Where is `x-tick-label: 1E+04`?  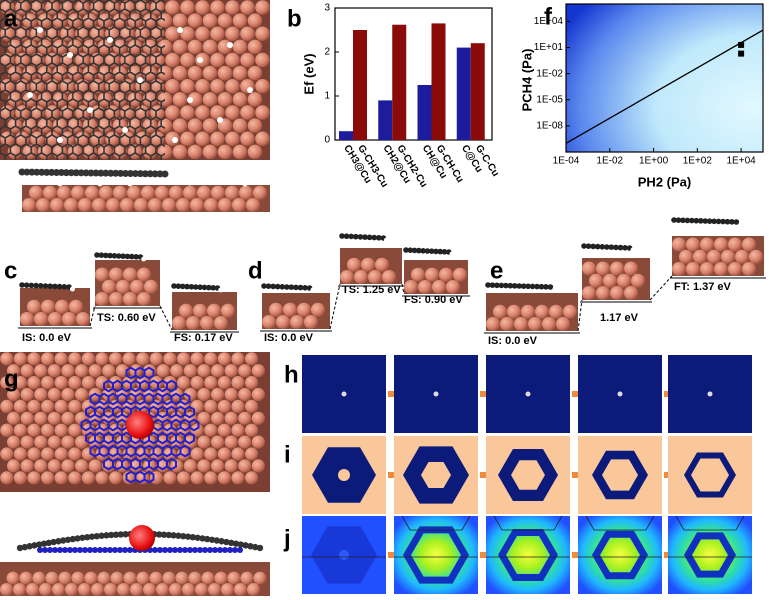
x-tick-label: 1E+04 is located at coordinates (742, 161).